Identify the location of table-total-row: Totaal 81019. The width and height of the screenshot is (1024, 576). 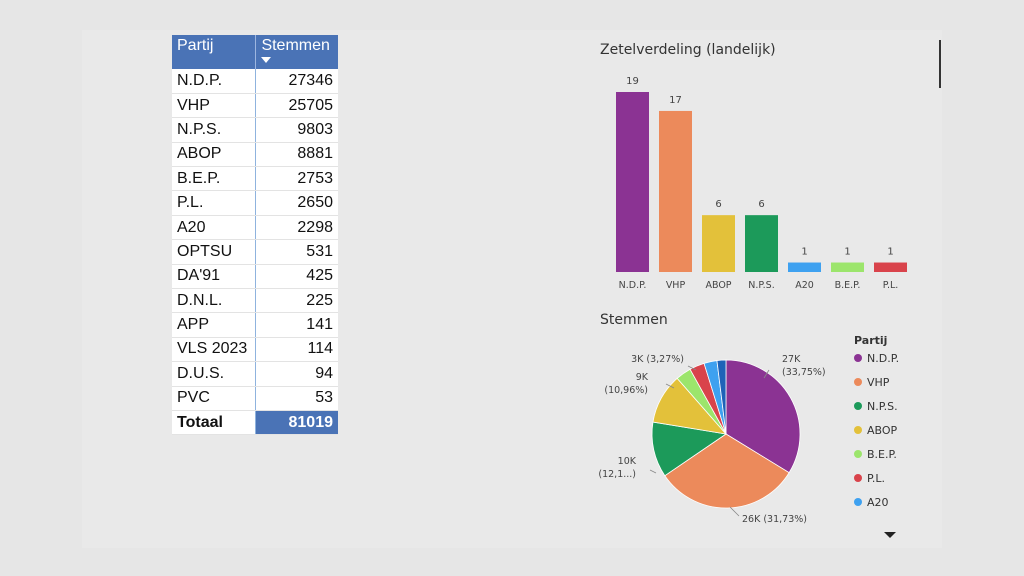
(255, 423).